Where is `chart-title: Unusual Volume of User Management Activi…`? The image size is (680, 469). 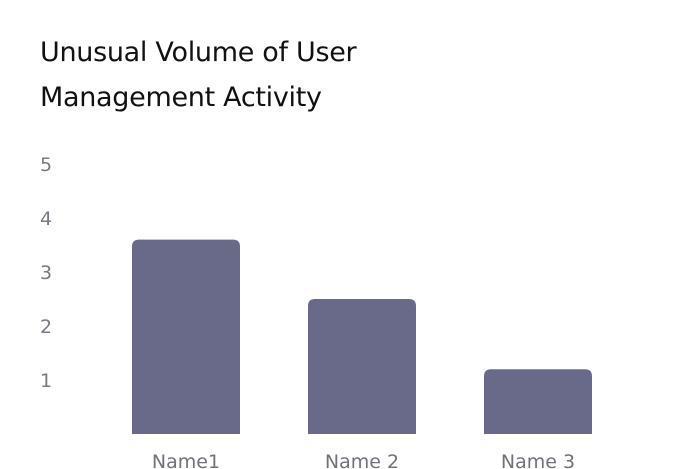
chart-title: Unusual Volume of User Management Activi… is located at coordinates (198, 75).